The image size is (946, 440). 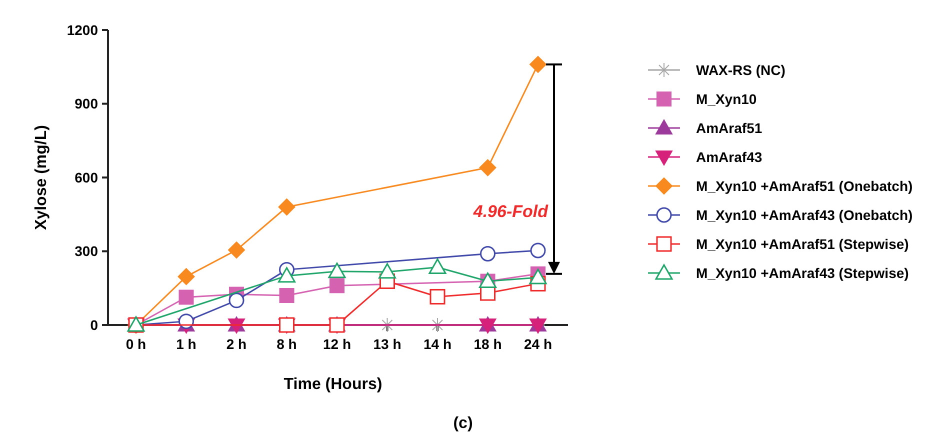 What do you see at coordinates (741, 70) in the screenshot?
I see `legend-label: WAX-RS (NC)` at bounding box center [741, 70].